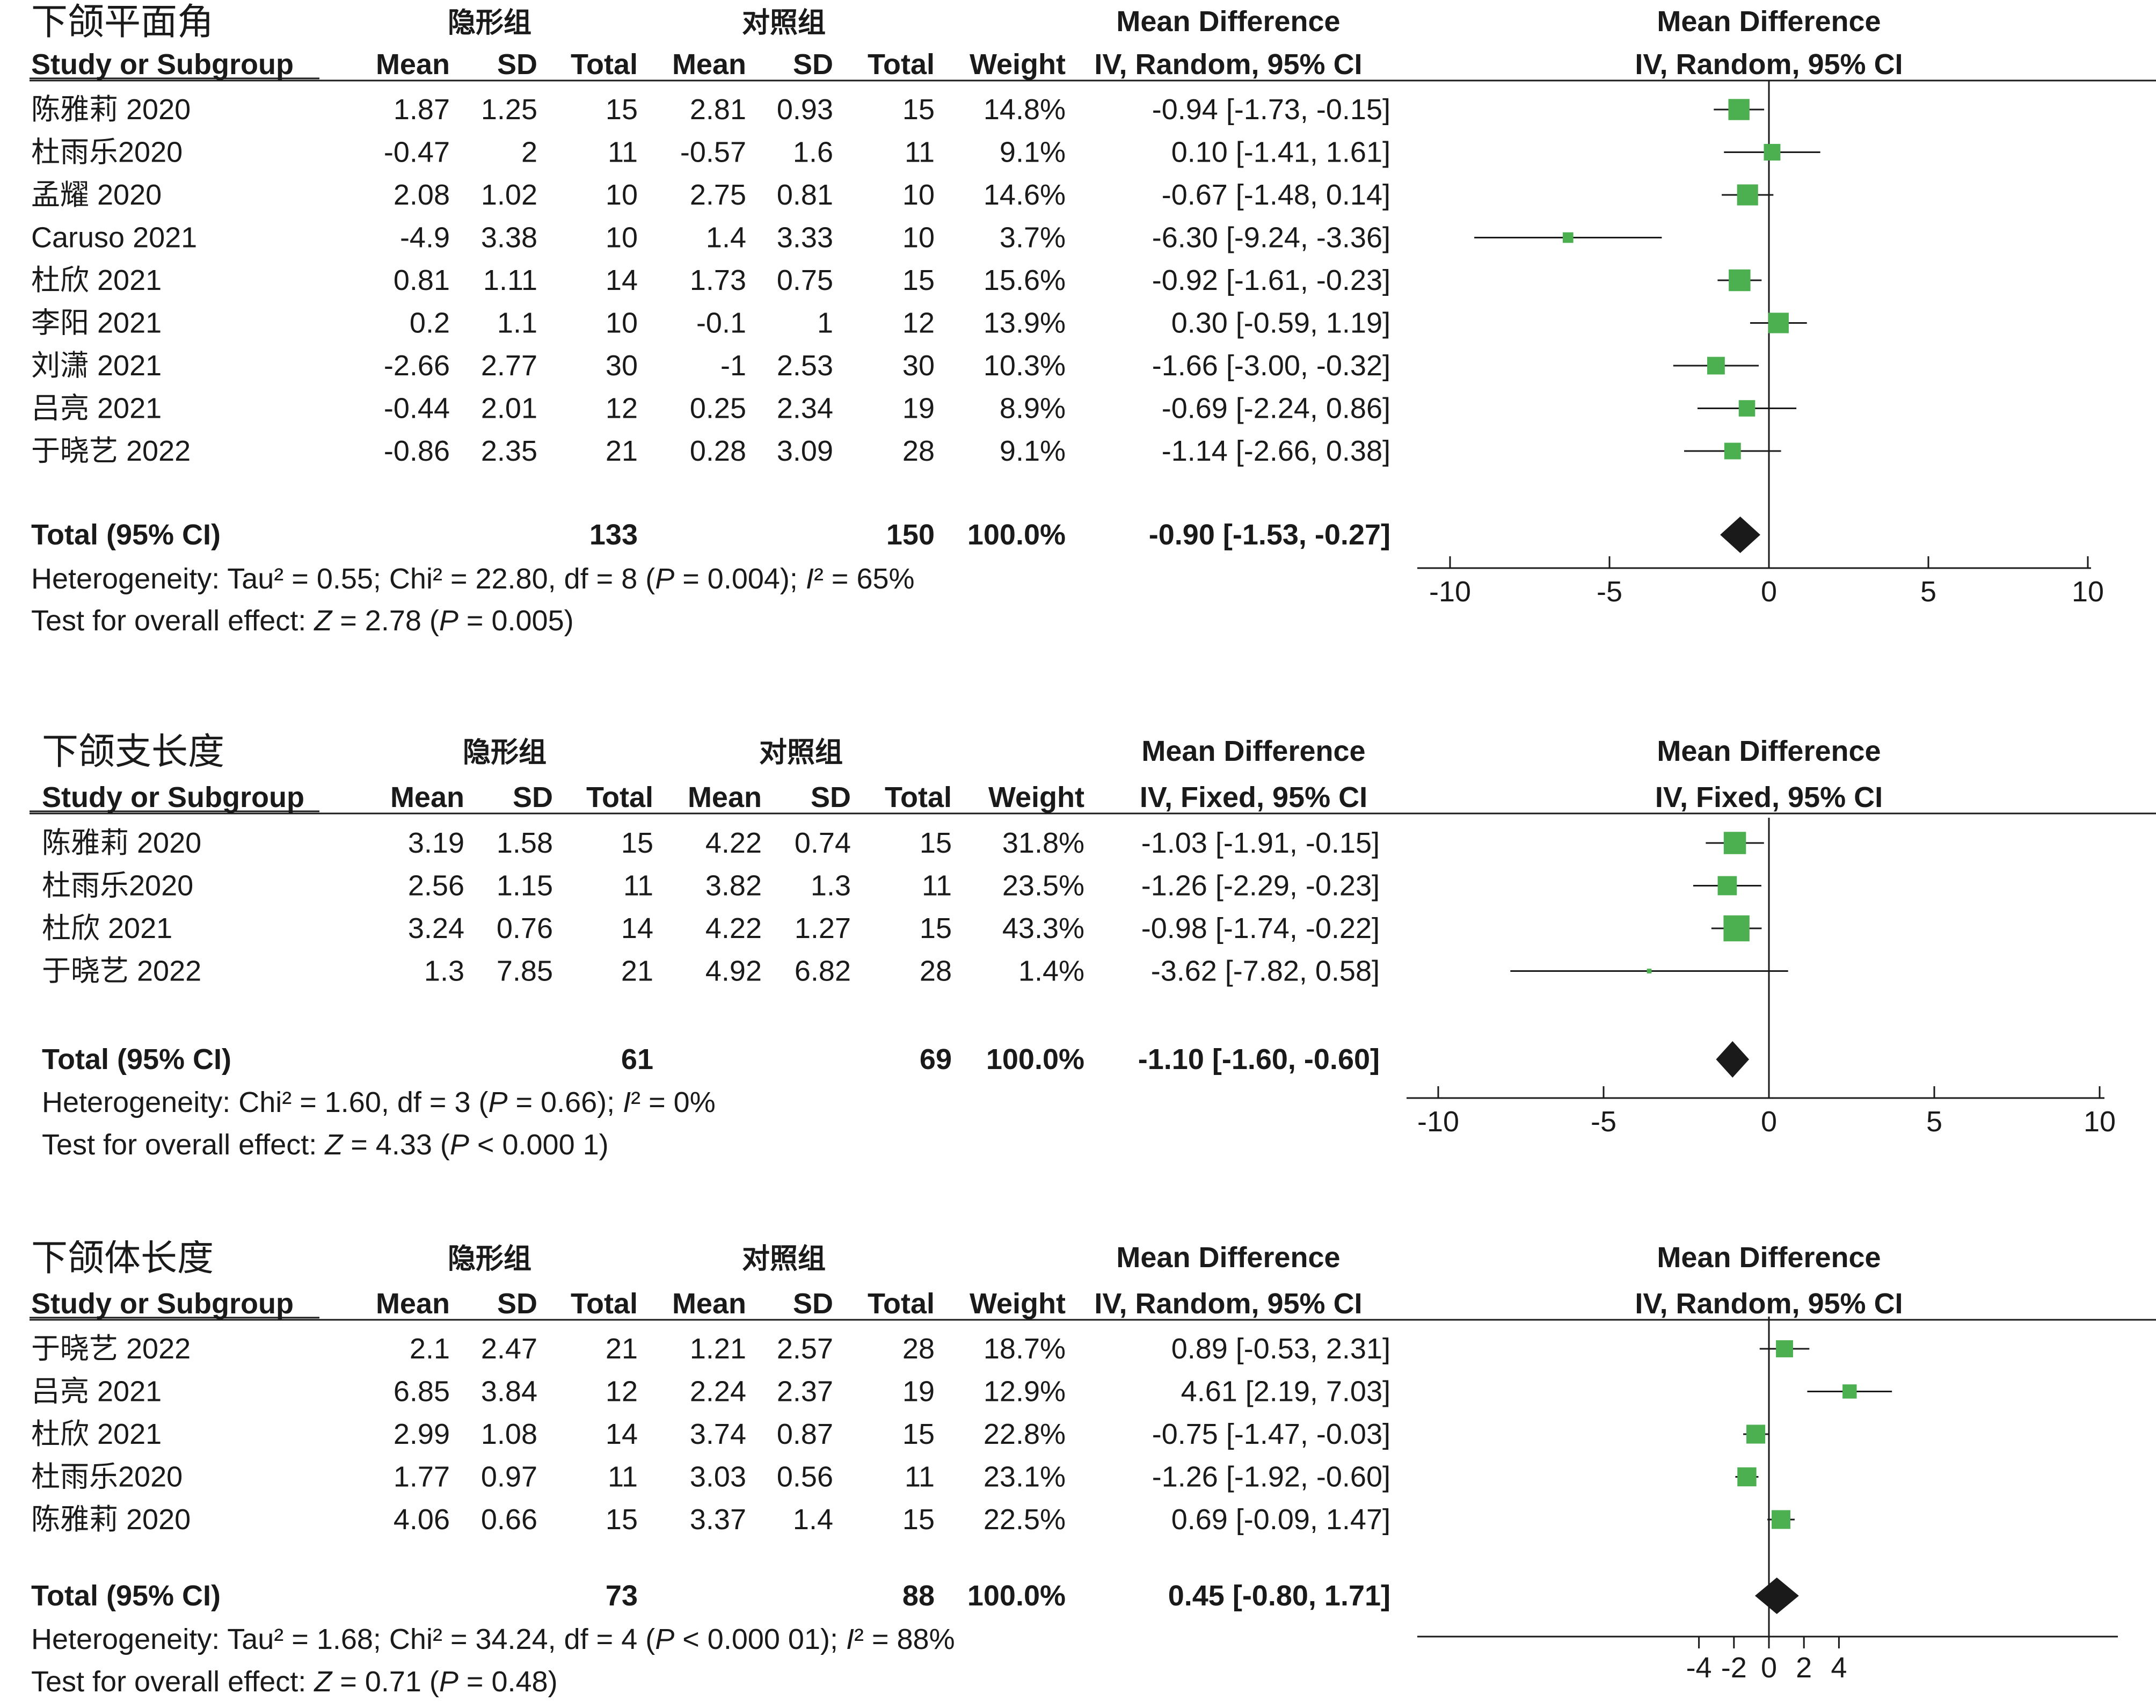 This screenshot has width=2156, height=1708. Describe the element at coordinates (422, 1477) in the screenshot. I see `mean-1: 1.77` at that location.